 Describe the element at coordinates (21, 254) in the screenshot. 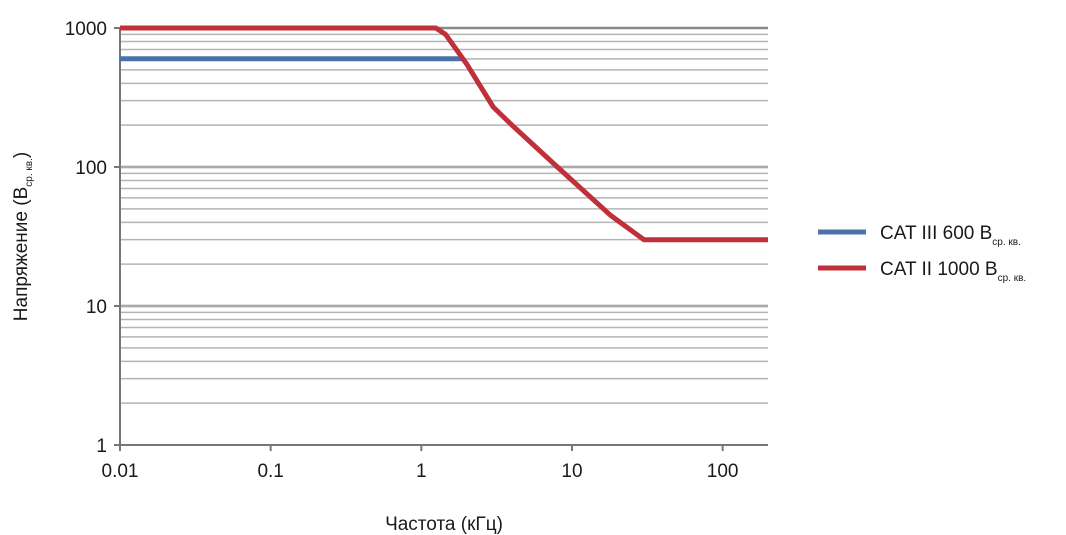

I see `y-axis-title-main: Напряжение (В` at that location.